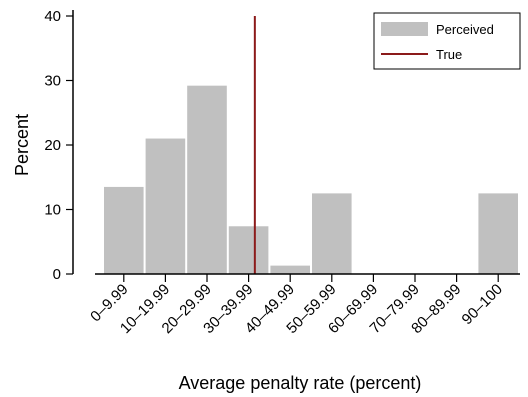 The height and width of the screenshot is (397, 528). What do you see at coordinates (52, 81) in the screenshot?
I see `y-tick-label: 30` at bounding box center [52, 81].